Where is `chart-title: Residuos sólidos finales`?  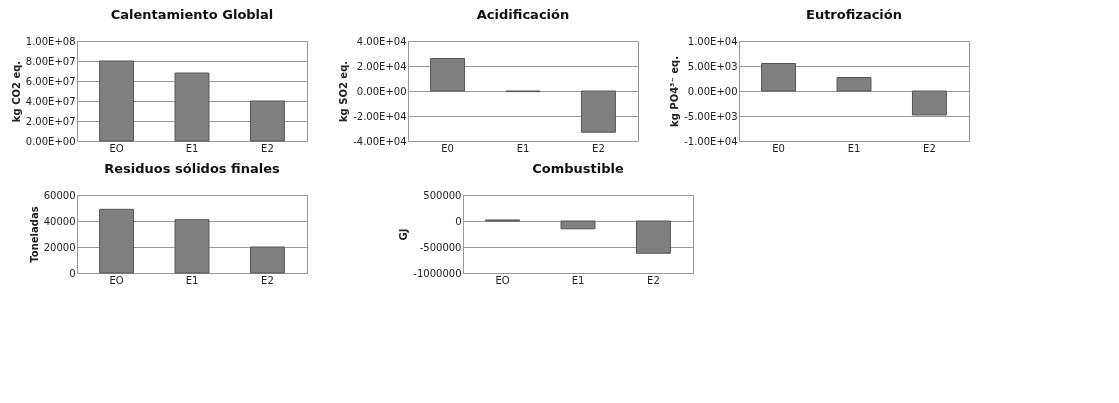 chart-title: Residuos sólidos finales is located at coordinates (192, 168).